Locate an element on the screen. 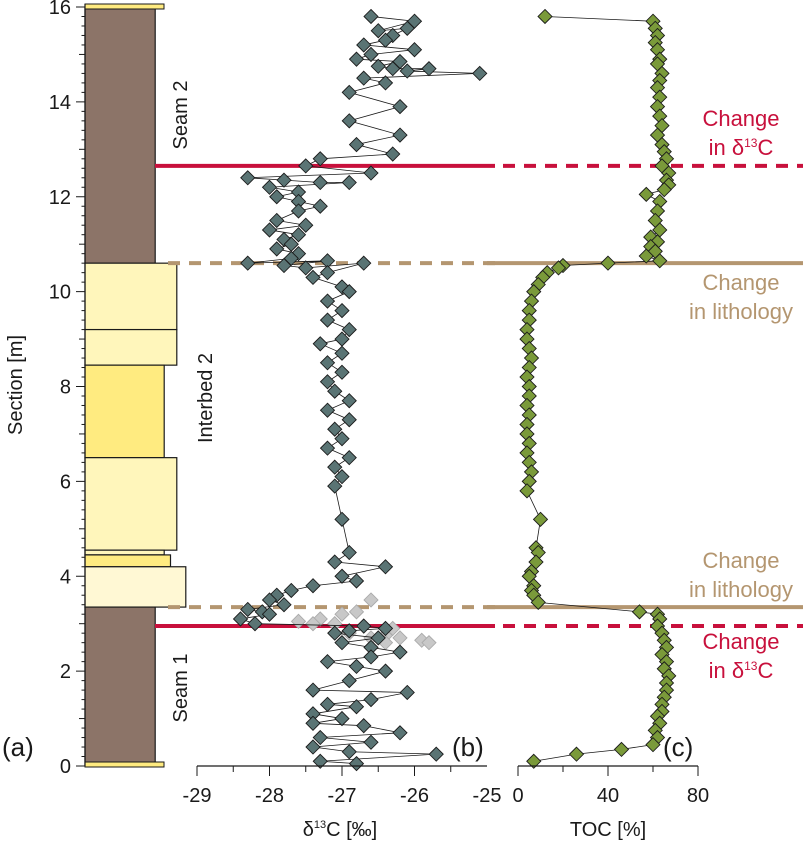  panel-b-x-axis-title: δ13C [‰] is located at coordinates (340, 830).